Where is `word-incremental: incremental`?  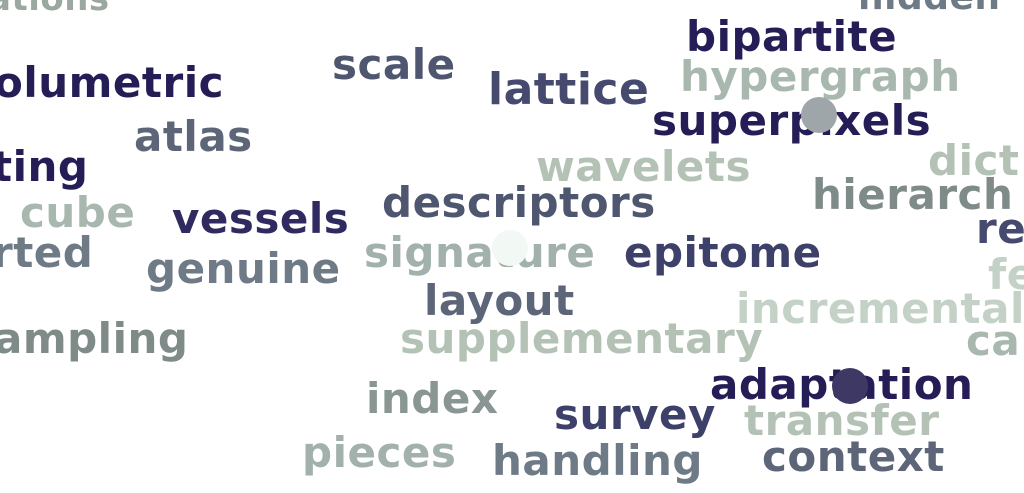
word-incremental: incremental is located at coordinates (880, 308).